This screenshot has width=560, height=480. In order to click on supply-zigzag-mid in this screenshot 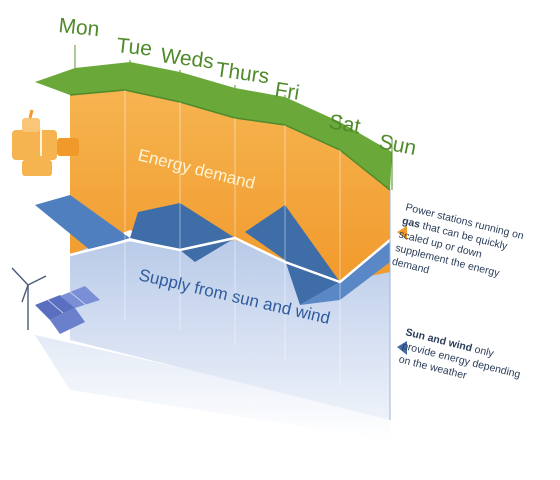, I will do `click(182, 232)`.